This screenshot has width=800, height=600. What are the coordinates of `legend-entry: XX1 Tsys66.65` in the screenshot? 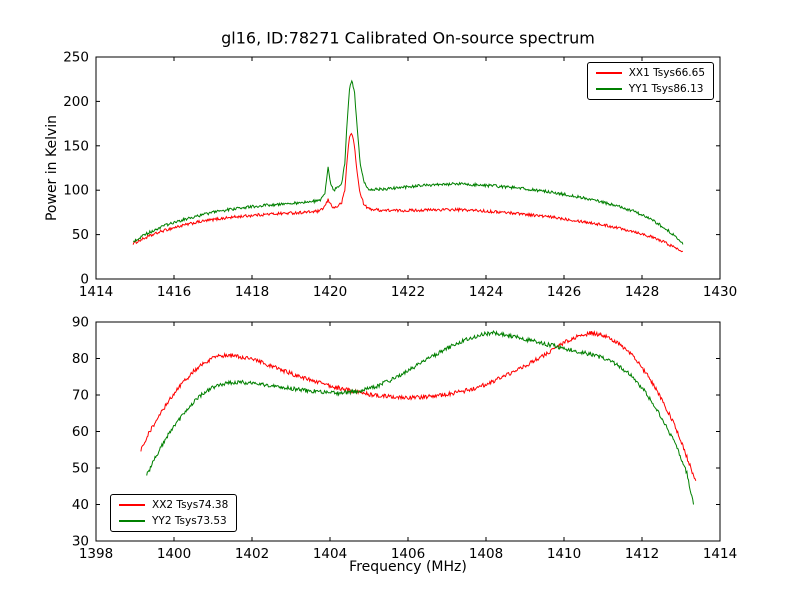 It's located at (650, 73).